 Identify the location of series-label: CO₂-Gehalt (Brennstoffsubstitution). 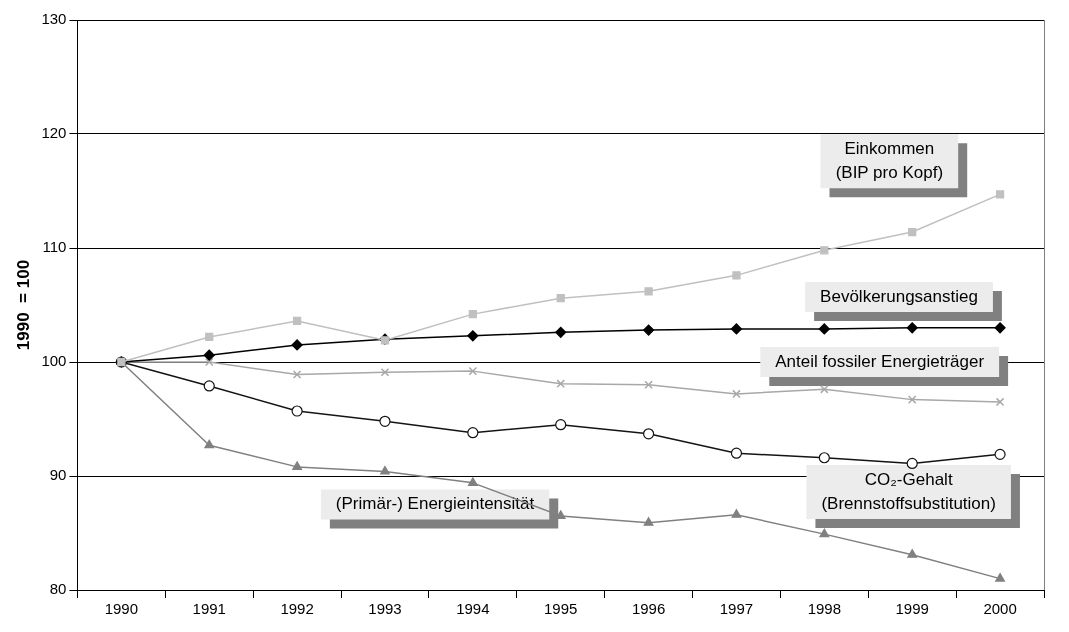
(908, 491).